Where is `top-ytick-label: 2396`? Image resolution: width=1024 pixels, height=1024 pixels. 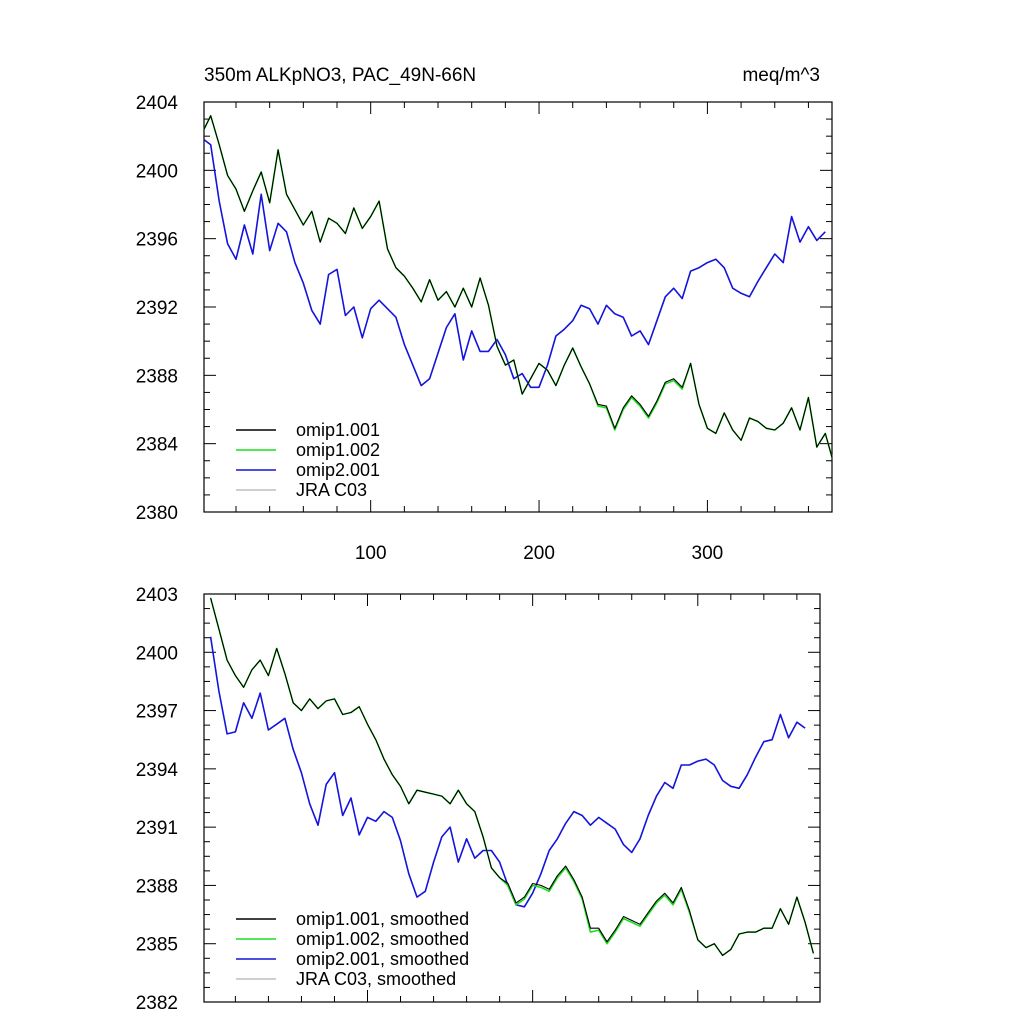
top-ytick-label: 2396 is located at coordinates (157, 240).